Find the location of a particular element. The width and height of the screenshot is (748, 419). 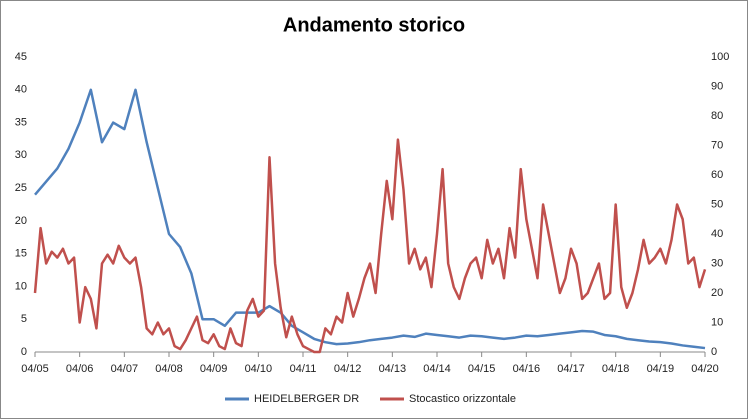

y-tick-label: 35 is located at coordinates (21, 122).